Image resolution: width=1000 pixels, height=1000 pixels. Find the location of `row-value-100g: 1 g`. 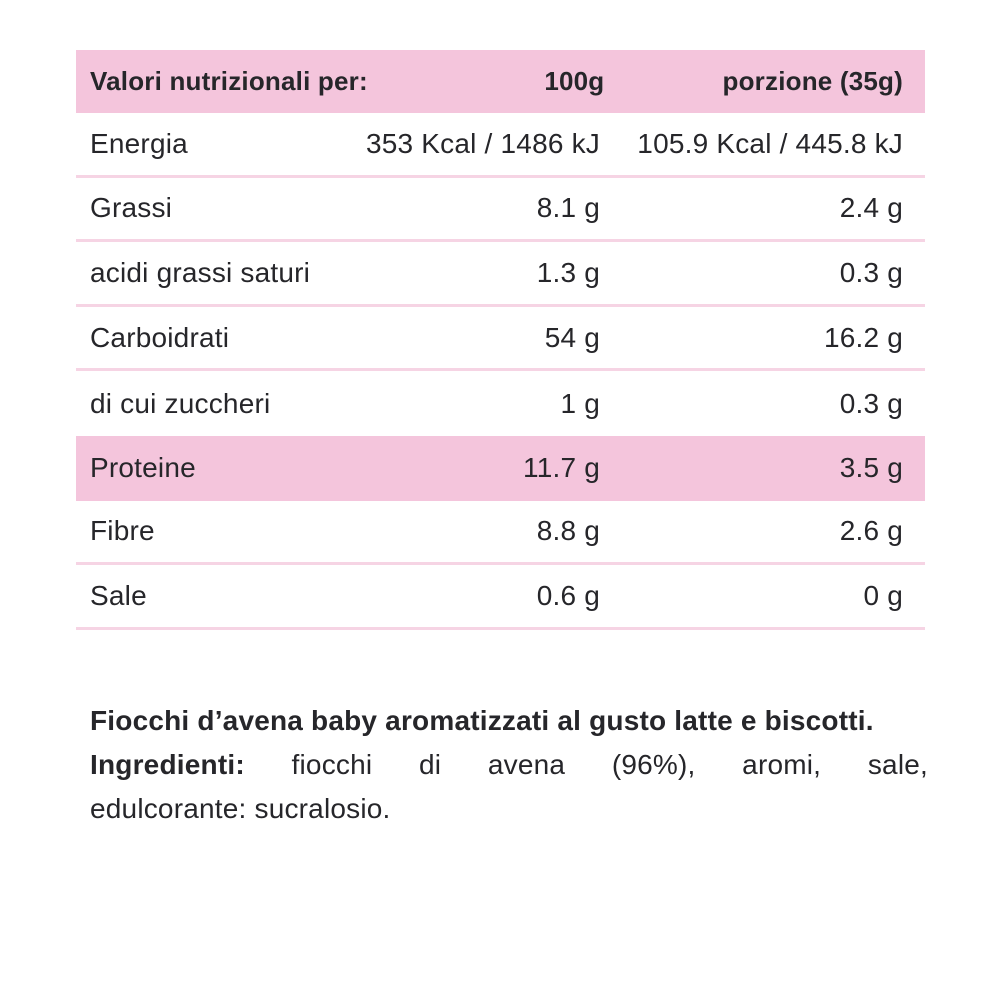

row-value-100g: 1 g is located at coordinates (580, 403).